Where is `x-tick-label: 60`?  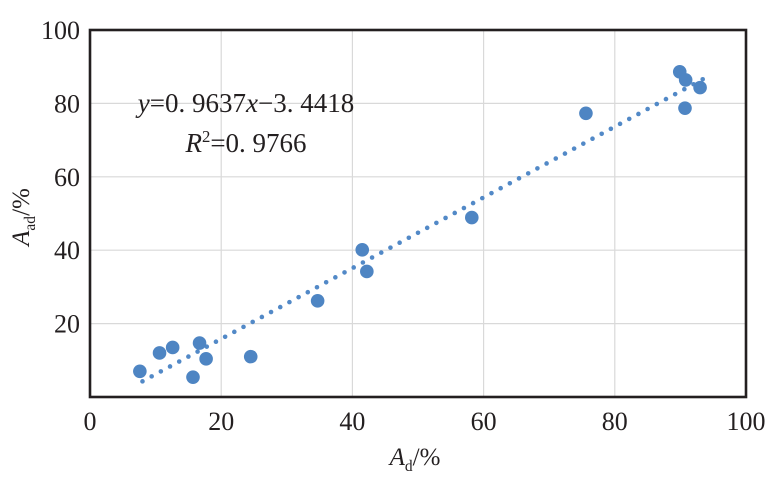 x-tick-label: 60 is located at coordinates (484, 421).